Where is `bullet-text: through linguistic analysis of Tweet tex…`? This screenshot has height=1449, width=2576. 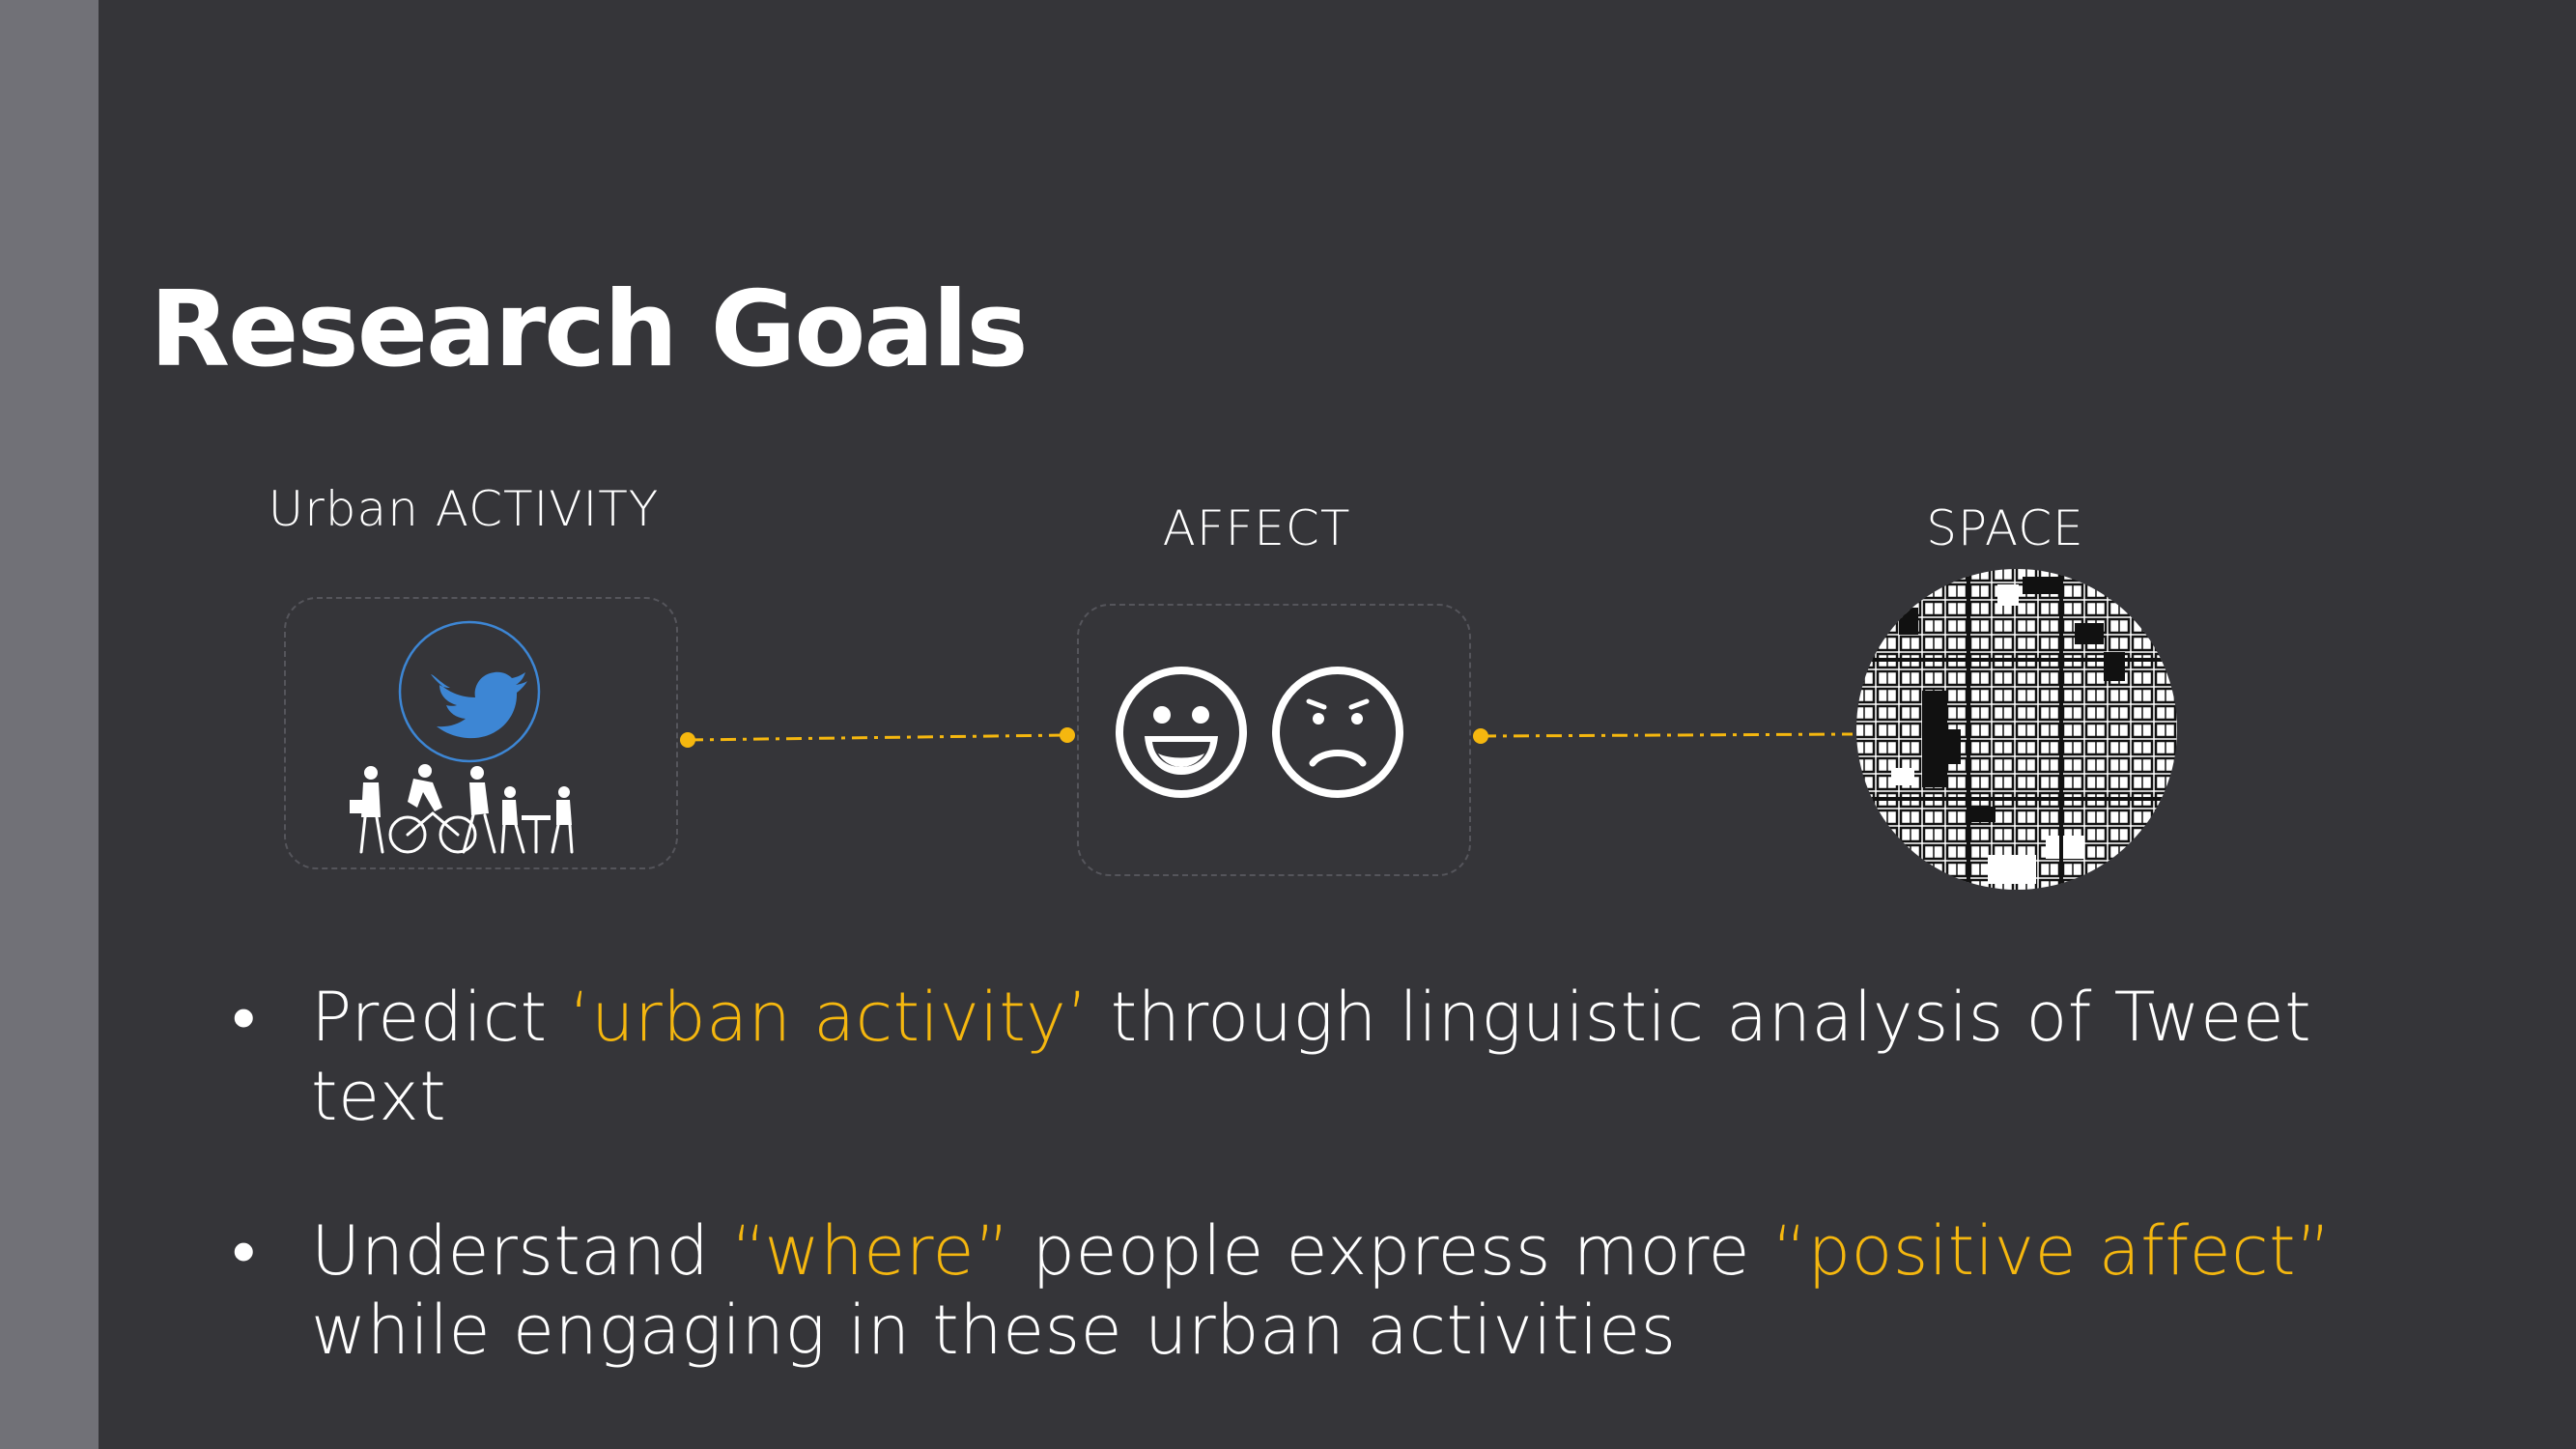 bullet-text: through linguistic analysis of Tweet tex… is located at coordinates (1311, 1057).